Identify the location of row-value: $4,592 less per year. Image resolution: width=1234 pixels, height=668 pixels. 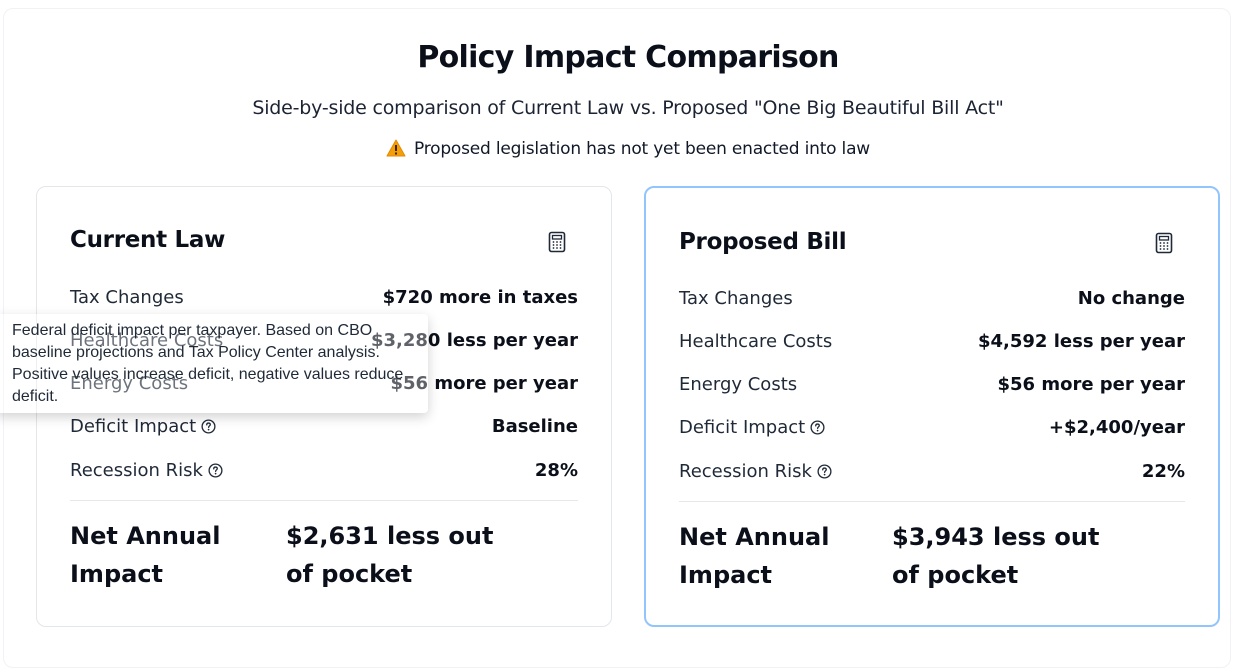
(1081, 341).